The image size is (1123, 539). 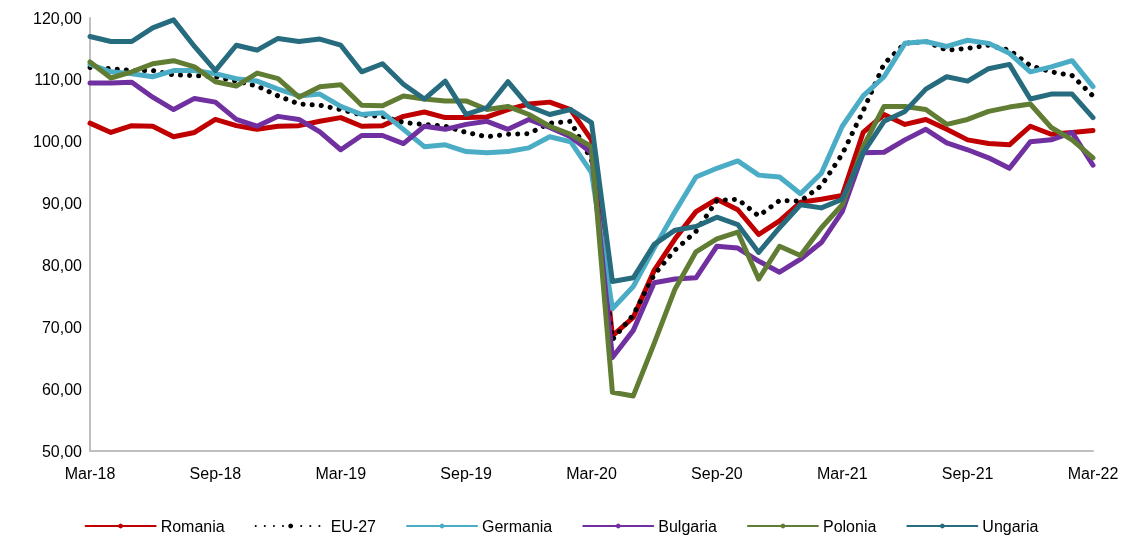 I want to click on y-tick-label: 90,00, so click(x=62, y=204).